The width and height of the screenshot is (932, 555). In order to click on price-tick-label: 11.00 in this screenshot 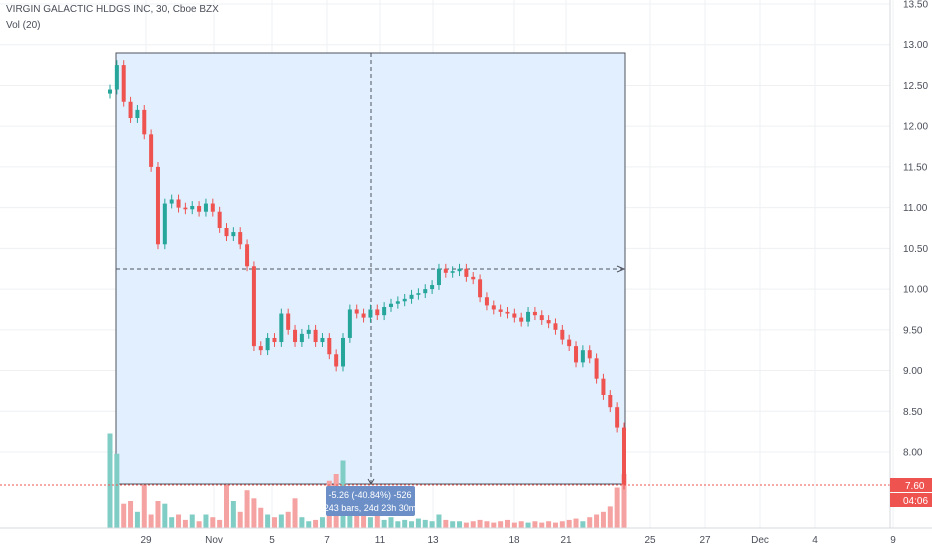, I will do `click(915, 208)`.